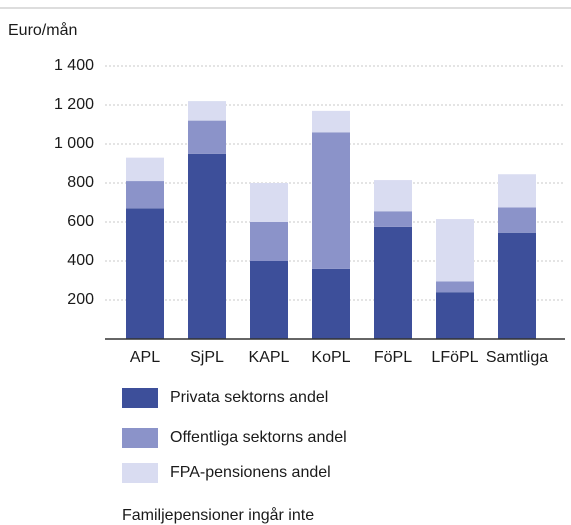 Image resolution: width=571 pixels, height=525 pixels. What do you see at coordinates (80, 299) in the screenshot?
I see `y-tick-label: 200` at bounding box center [80, 299].